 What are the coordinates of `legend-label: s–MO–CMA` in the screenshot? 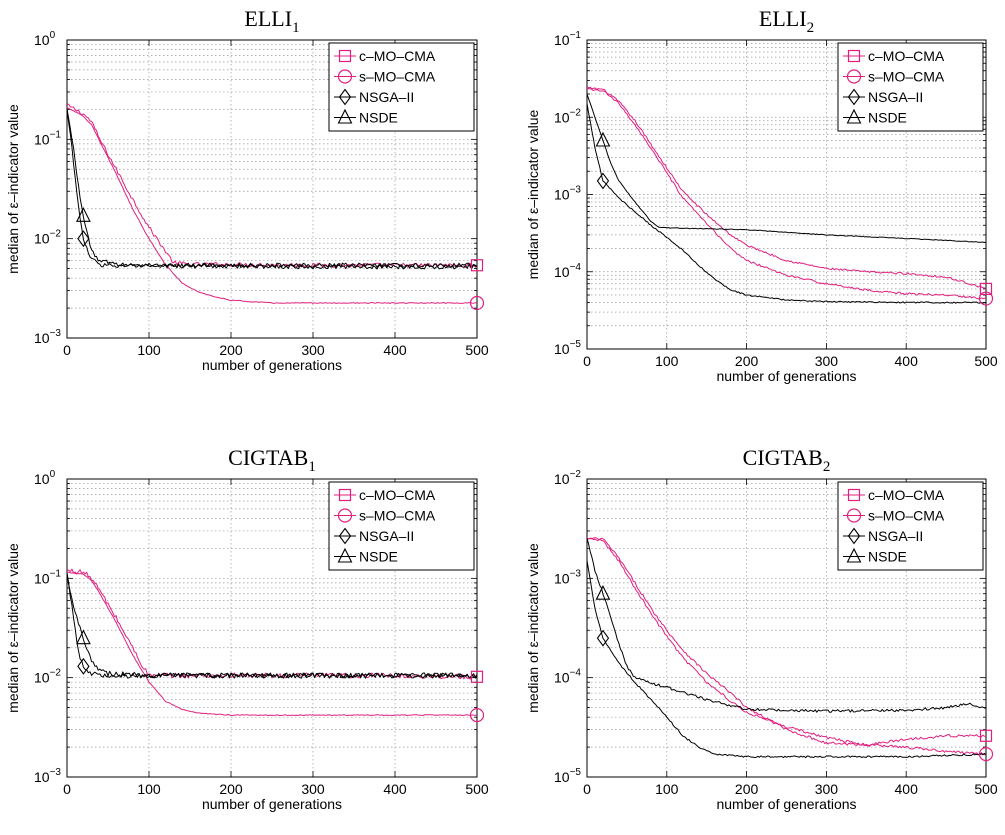 It's located at (906, 77).